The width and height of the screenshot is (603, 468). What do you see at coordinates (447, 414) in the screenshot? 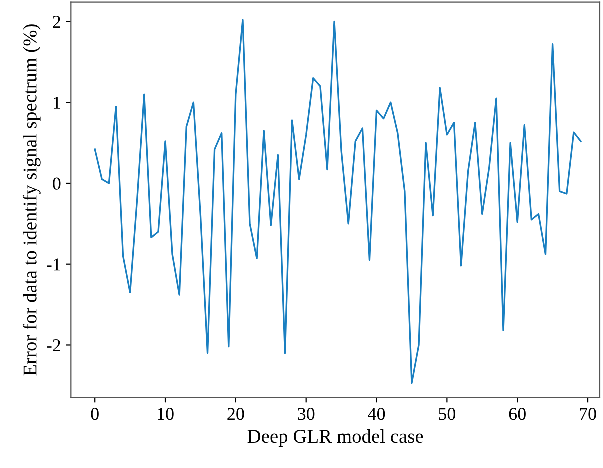
I see `x-tick-label: 50` at bounding box center [447, 414].